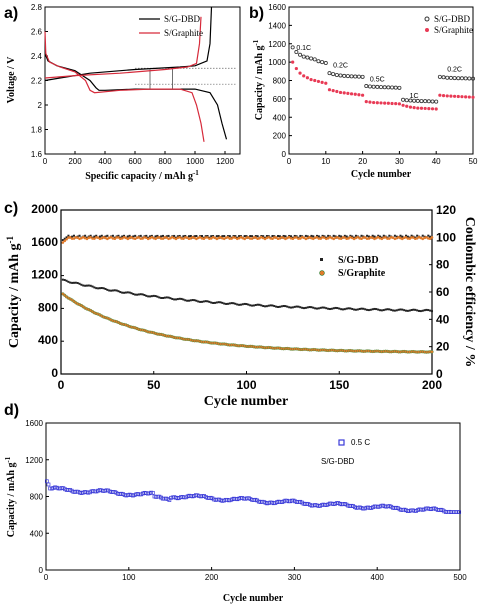 The width and height of the screenshot is (480, 610). I want to click on panel-b-legend-label-2: S/Graphite, so click(453, 30).